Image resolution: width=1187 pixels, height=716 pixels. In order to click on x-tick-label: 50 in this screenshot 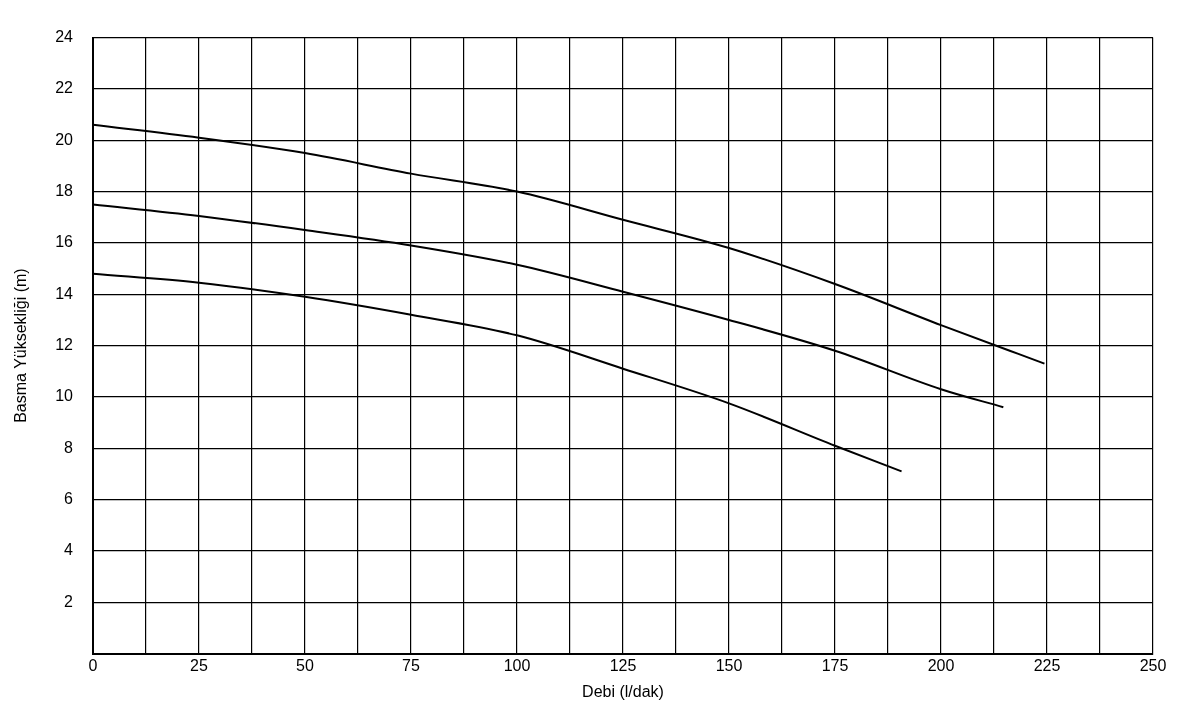, I will do `click(305, 665)`.